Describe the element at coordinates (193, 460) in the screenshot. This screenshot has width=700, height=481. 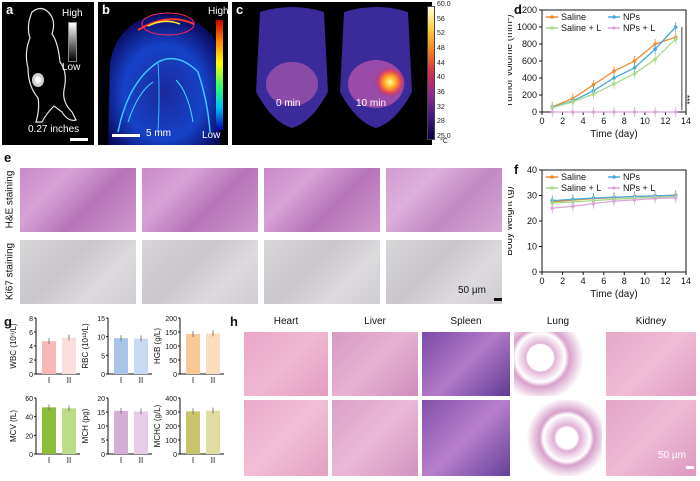
I see `g5-xtick-label-0: I` at that location.